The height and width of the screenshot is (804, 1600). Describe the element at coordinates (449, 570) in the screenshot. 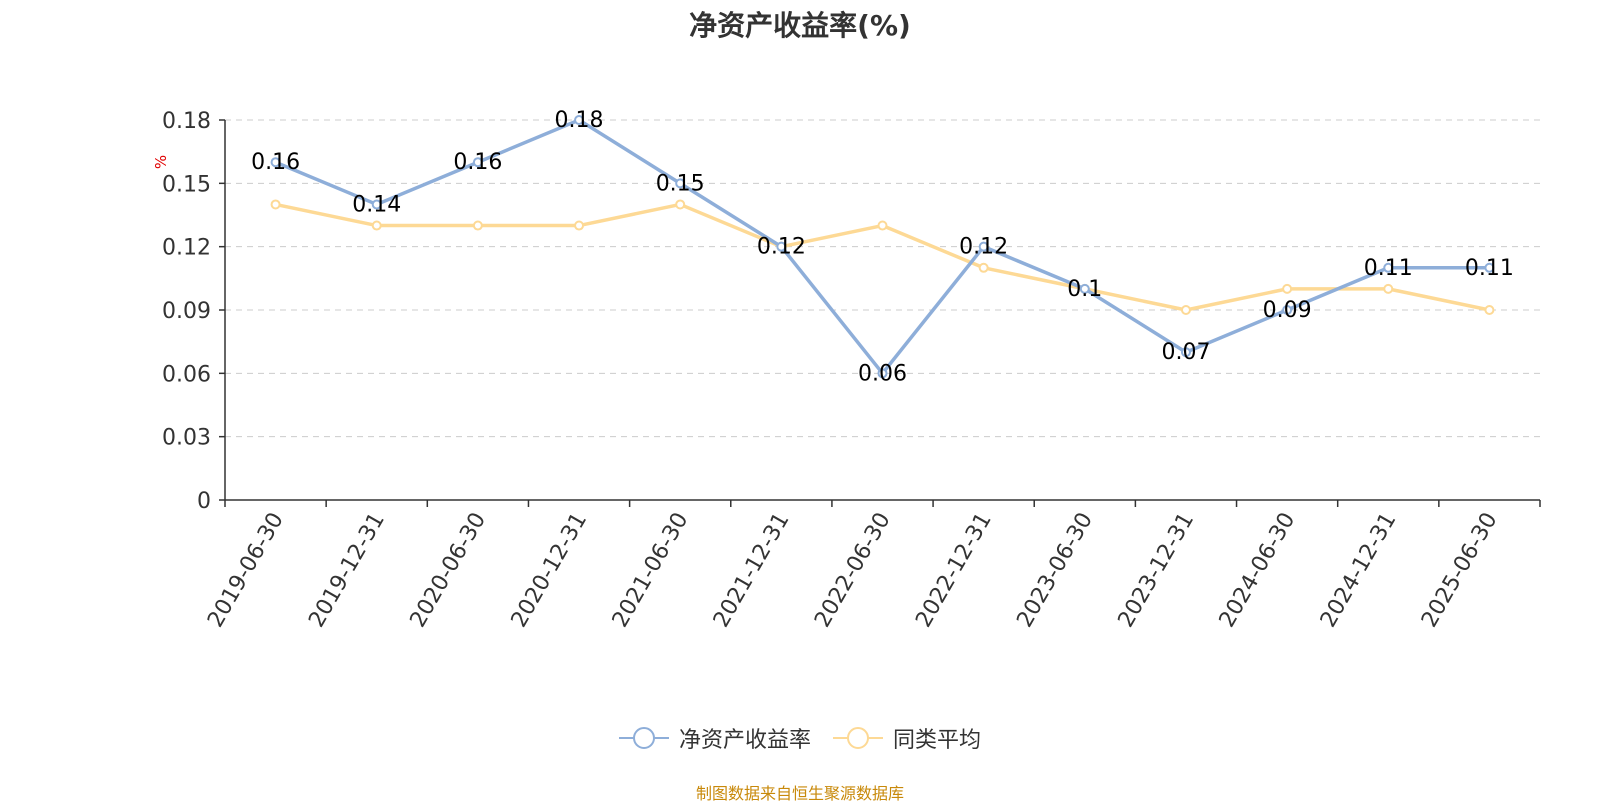

I see `x-tick-label: 2020-06-30` at that location.